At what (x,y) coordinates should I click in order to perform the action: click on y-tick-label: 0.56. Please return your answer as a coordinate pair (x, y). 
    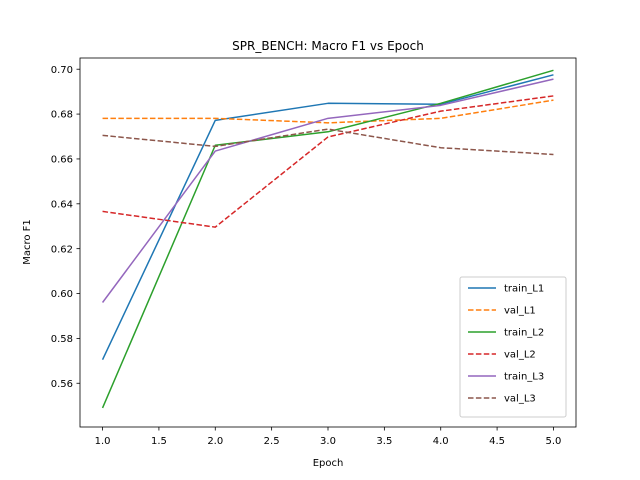
    Looking at the image, I should click on (62, 384).